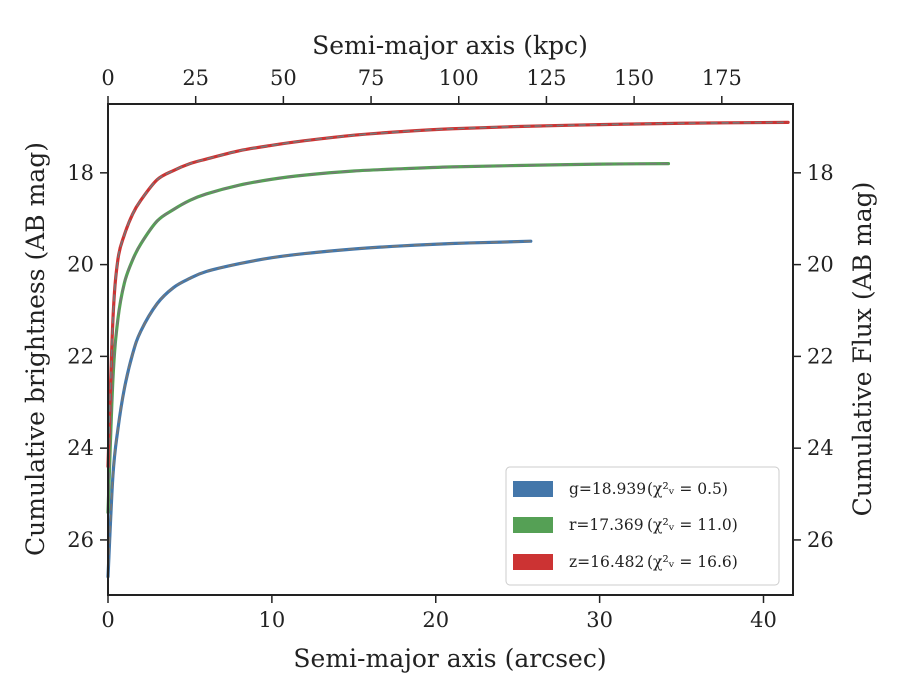  What do you see at coordinates (80, 356) in the screenshot?
I see `y-tick-label: 22` at bounding box center [80, 356].